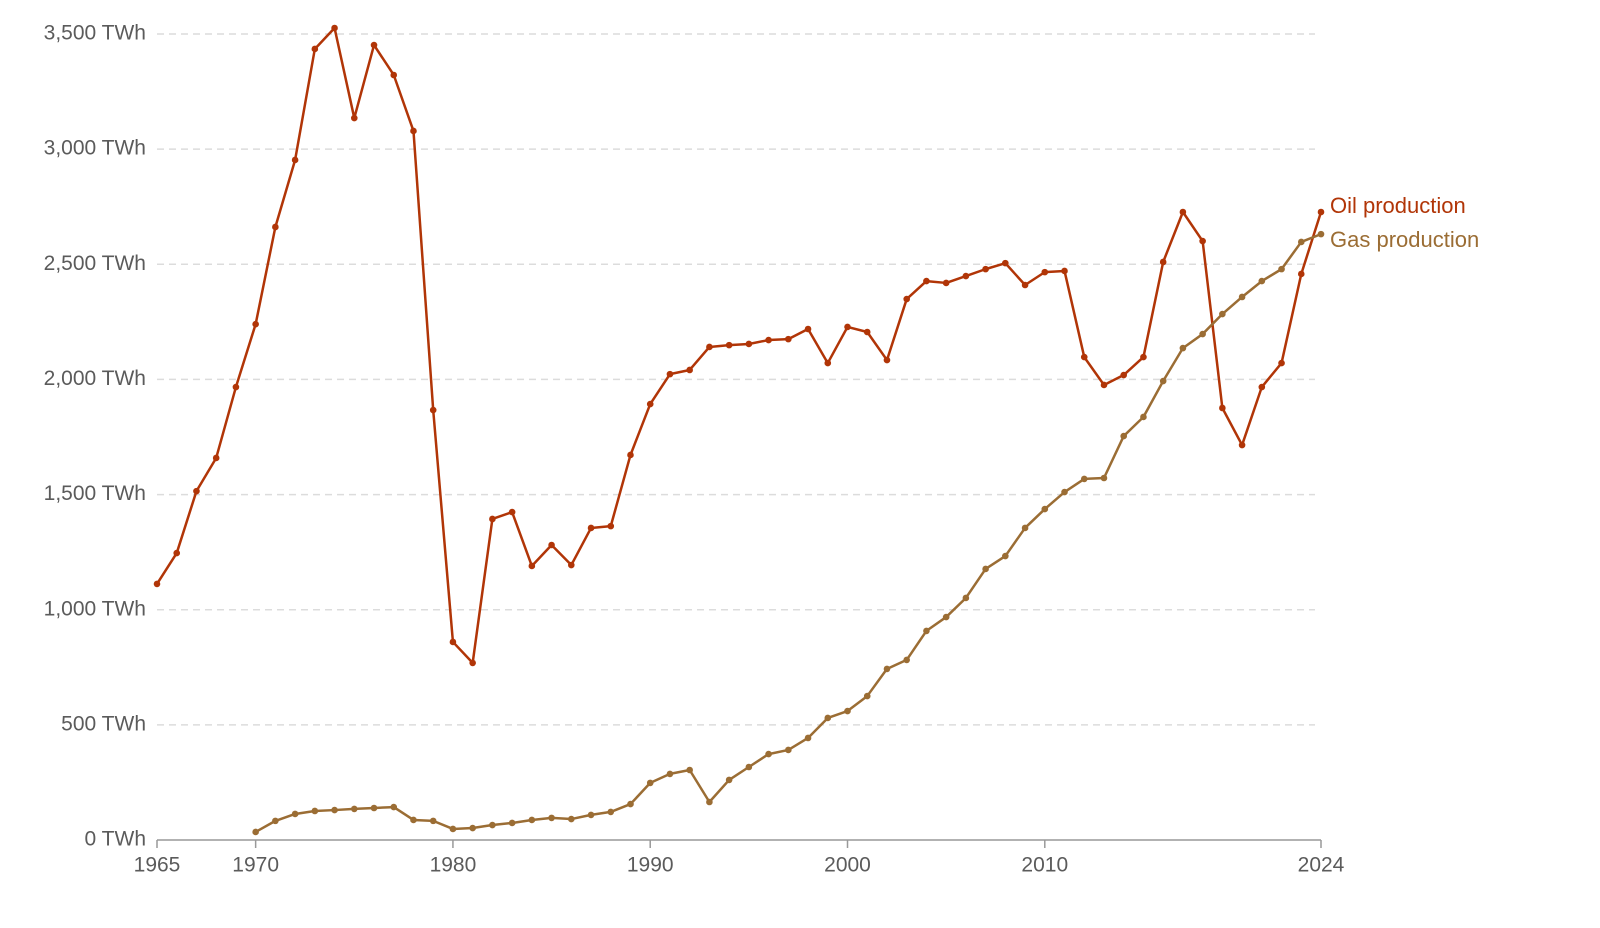  Describe the element at coordinates (95, 608) in the screenshot. I see `y-tick-label: 1,000 TWh` at that location.